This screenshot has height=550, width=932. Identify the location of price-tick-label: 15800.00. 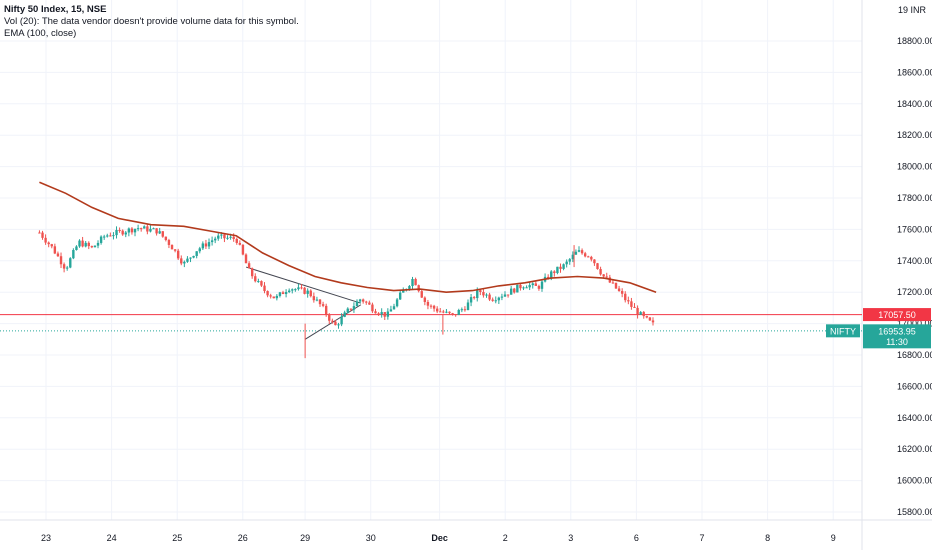
(914, 512).